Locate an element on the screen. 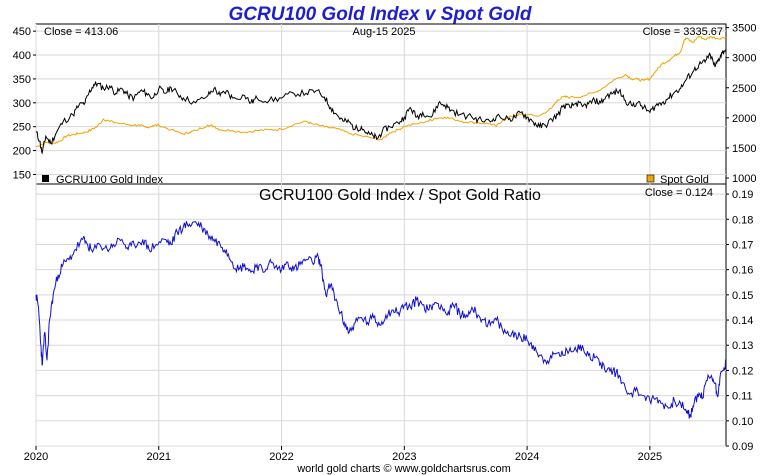 The width and height of the screenshot is (760, 475). x-tick-label: 2024 is located at coordinates (527, 457).